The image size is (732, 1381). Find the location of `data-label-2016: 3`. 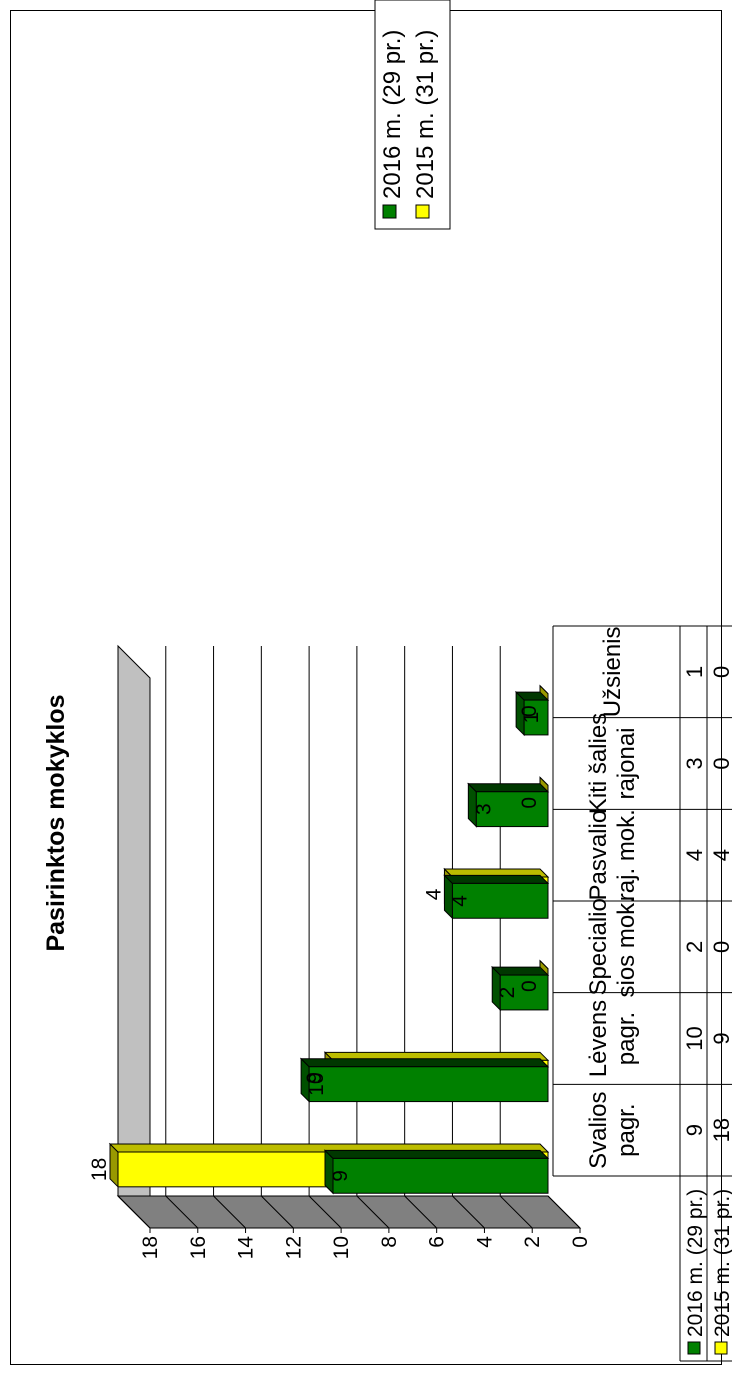

data-label-2016: 3 is located at coordinates (483, 809).